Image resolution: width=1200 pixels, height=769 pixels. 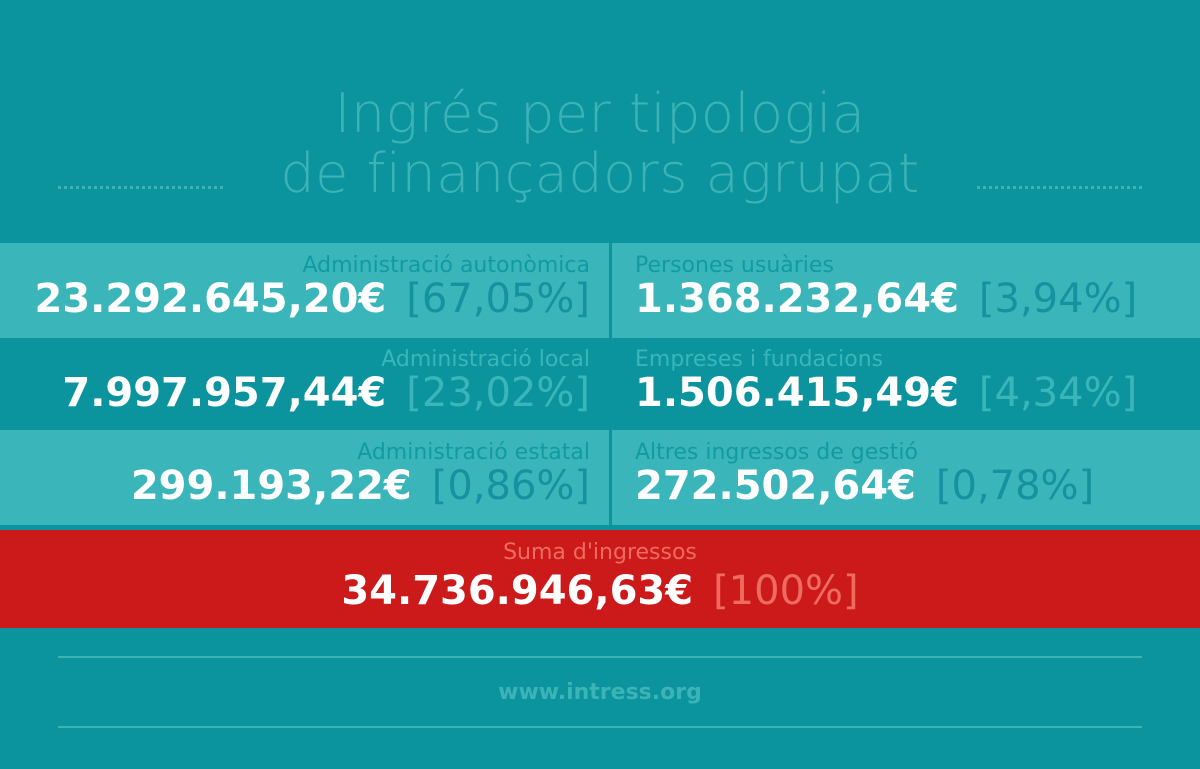 I want to click on cell: Persones usuàries 1.368.232,64€ [3,94%], so click(x=915, y=287).